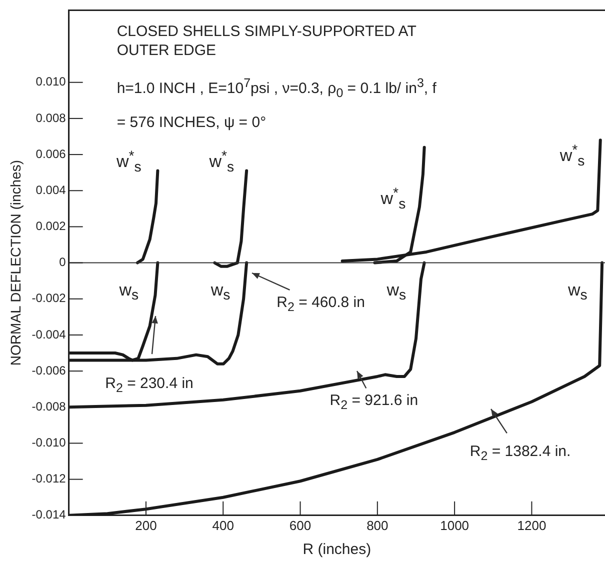 The height and width of the screenshot is (567, 605). Describe the element at coordinates (149, 385) in the screenshot. I see `annotation: R$_{2}$ = 230.4 in` at that location.